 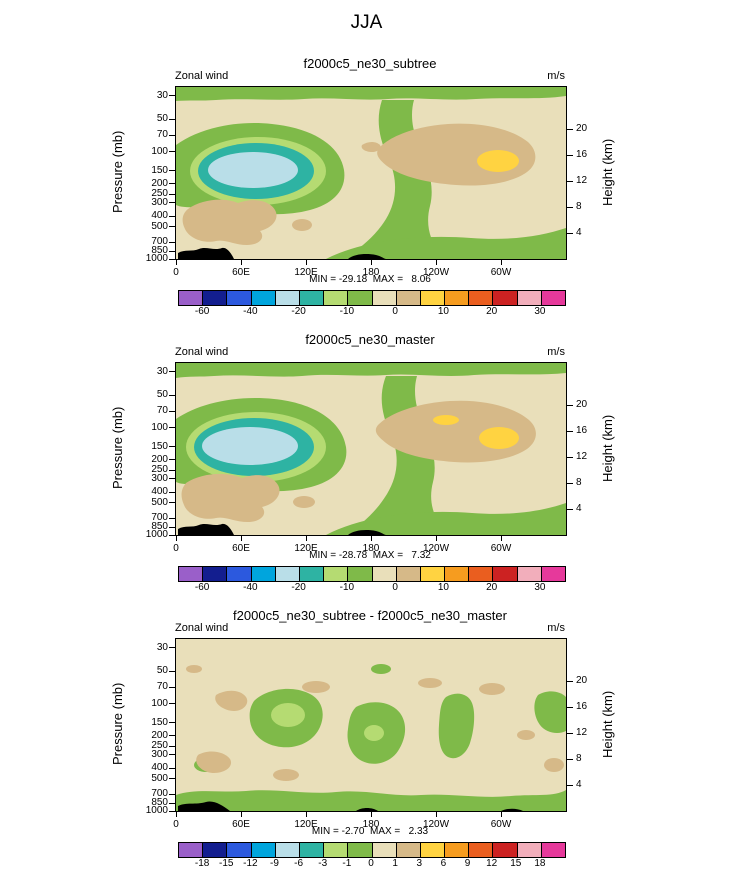 I want to click on colorbar-label: -9, so click(x=274, y=863).